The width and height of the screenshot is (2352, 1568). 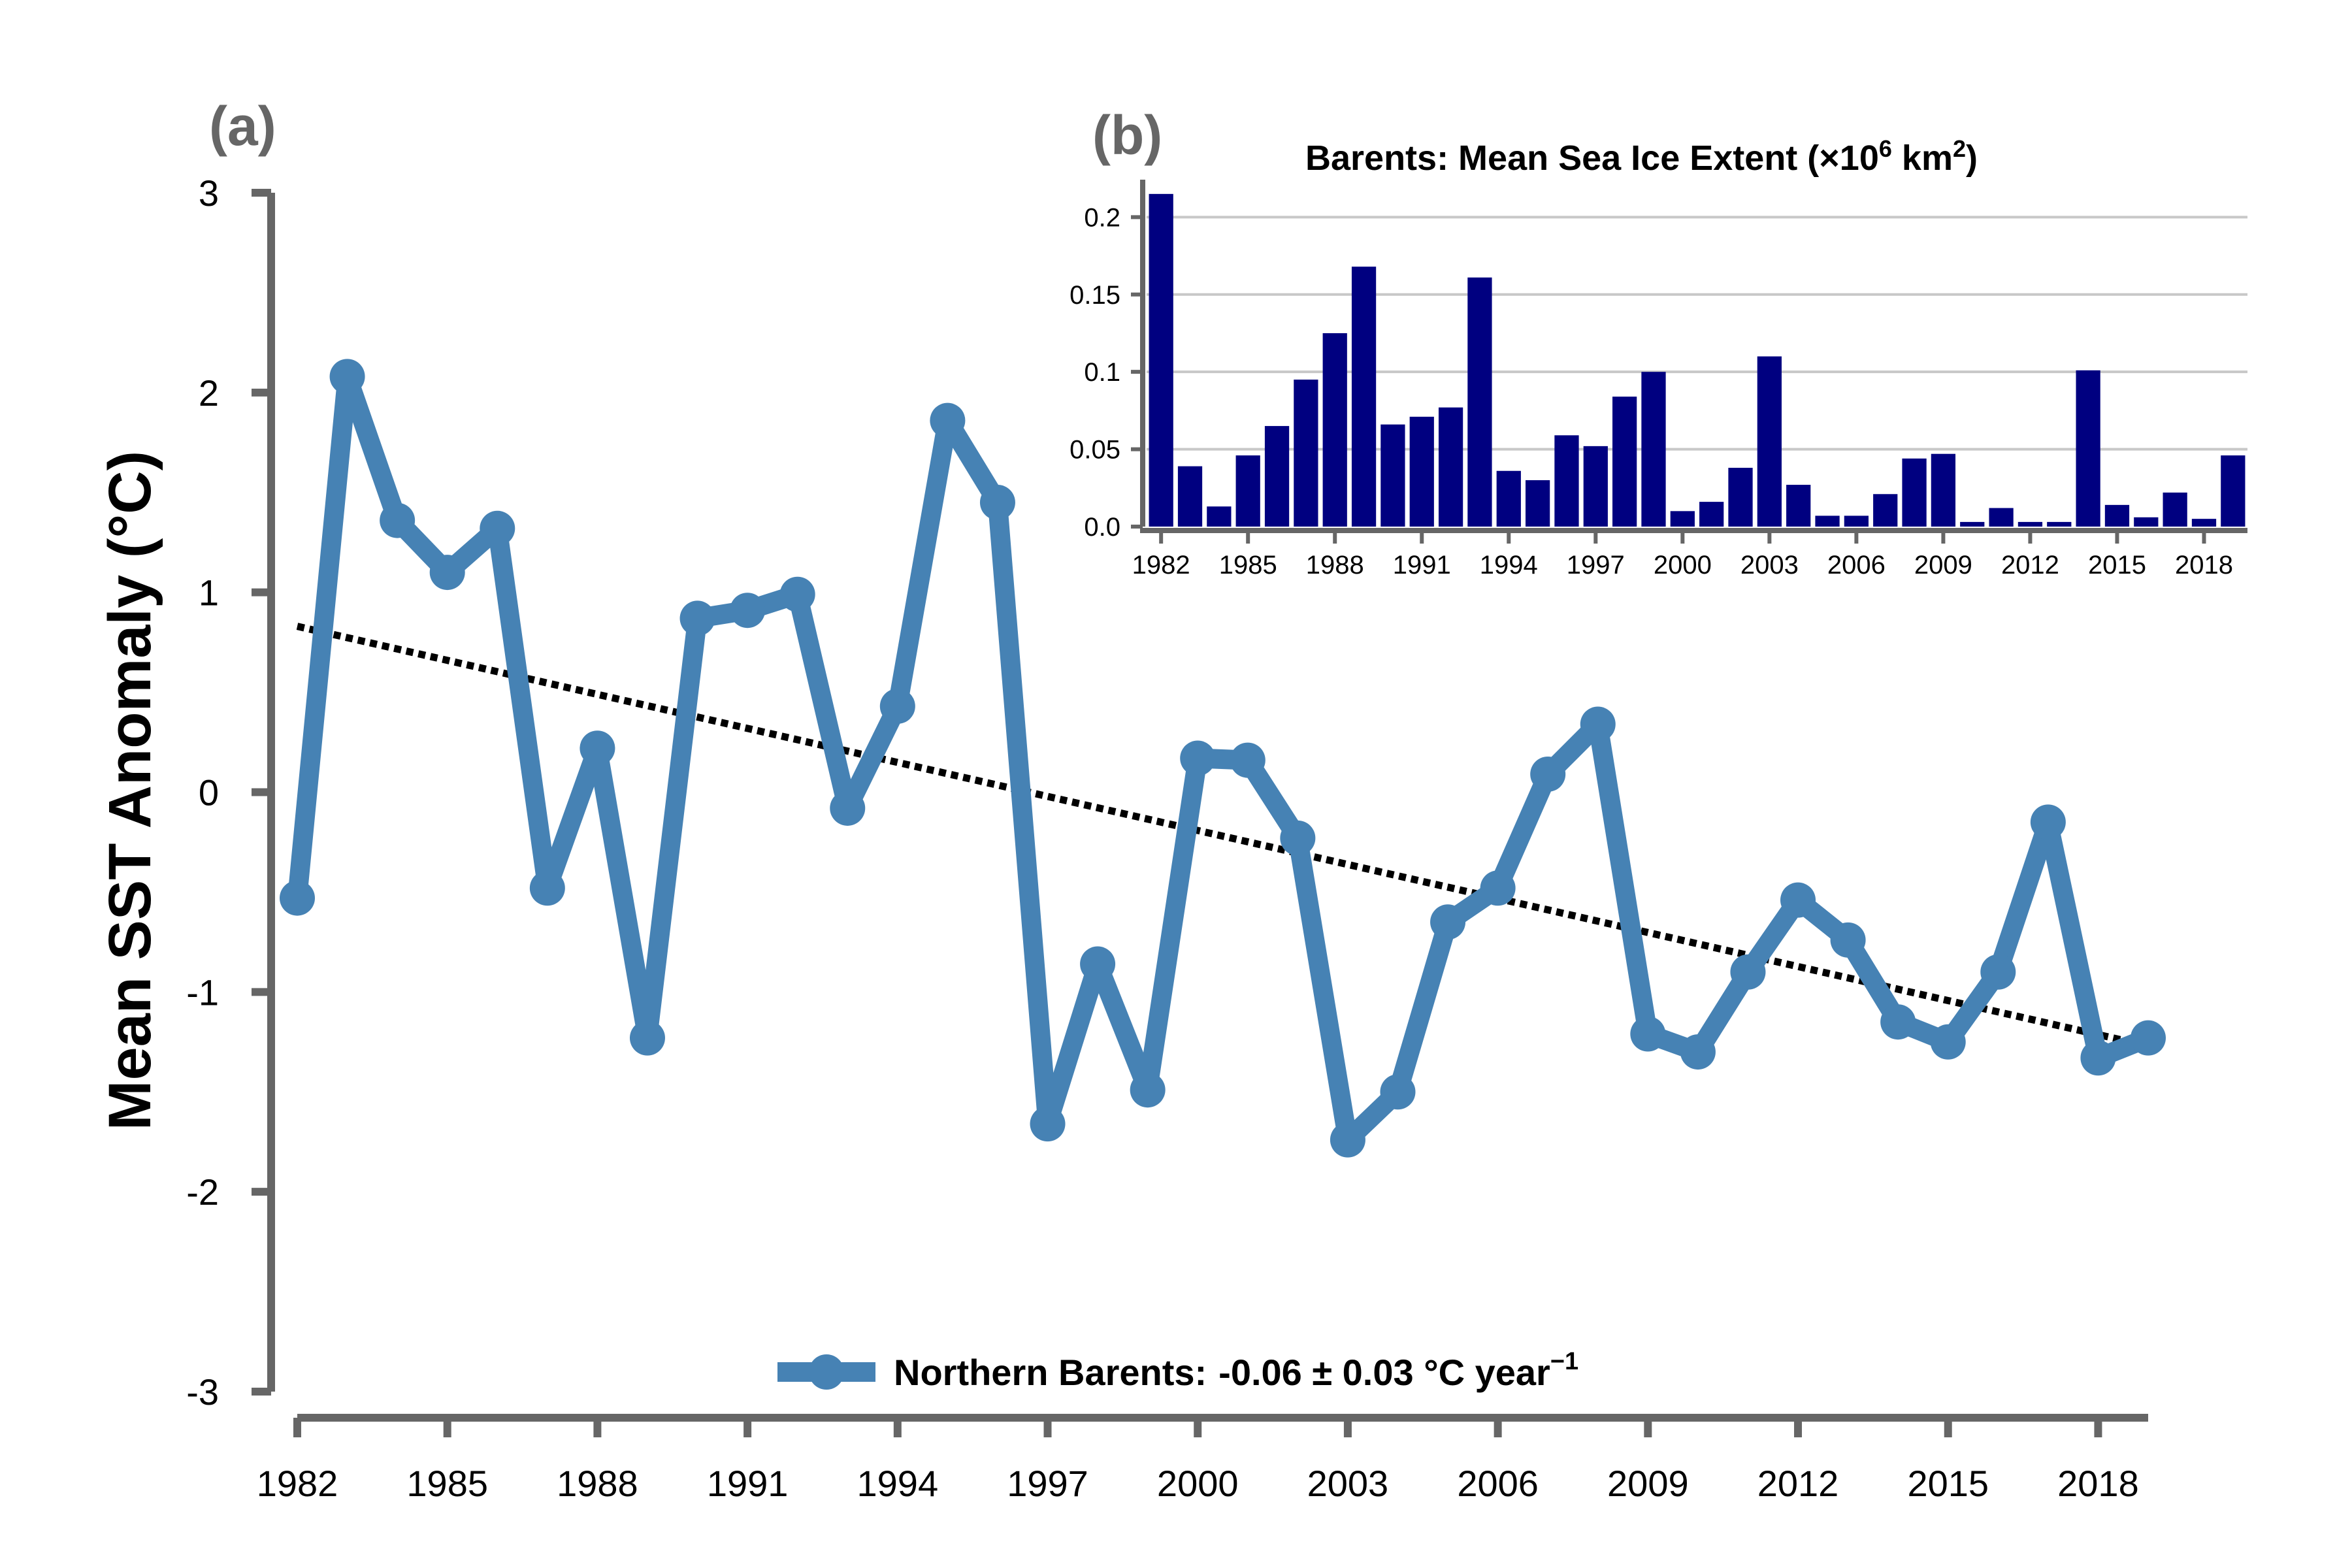 I want to click on inset-x-tick-label: 2012, so click(x=2030, y=565).